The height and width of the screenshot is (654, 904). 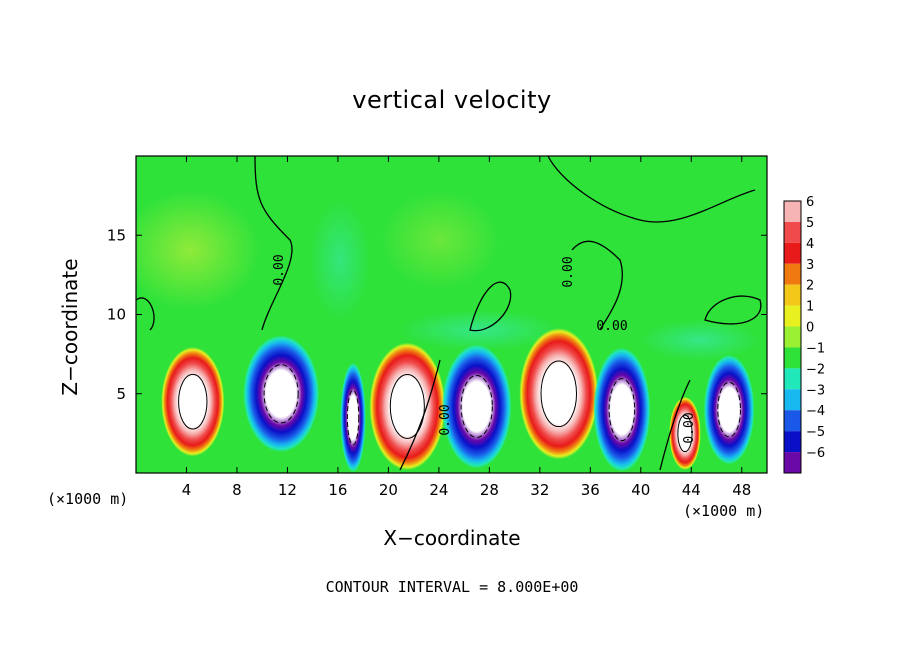 I want to click on colorbar-label: 2, so click(x=810, y=286).